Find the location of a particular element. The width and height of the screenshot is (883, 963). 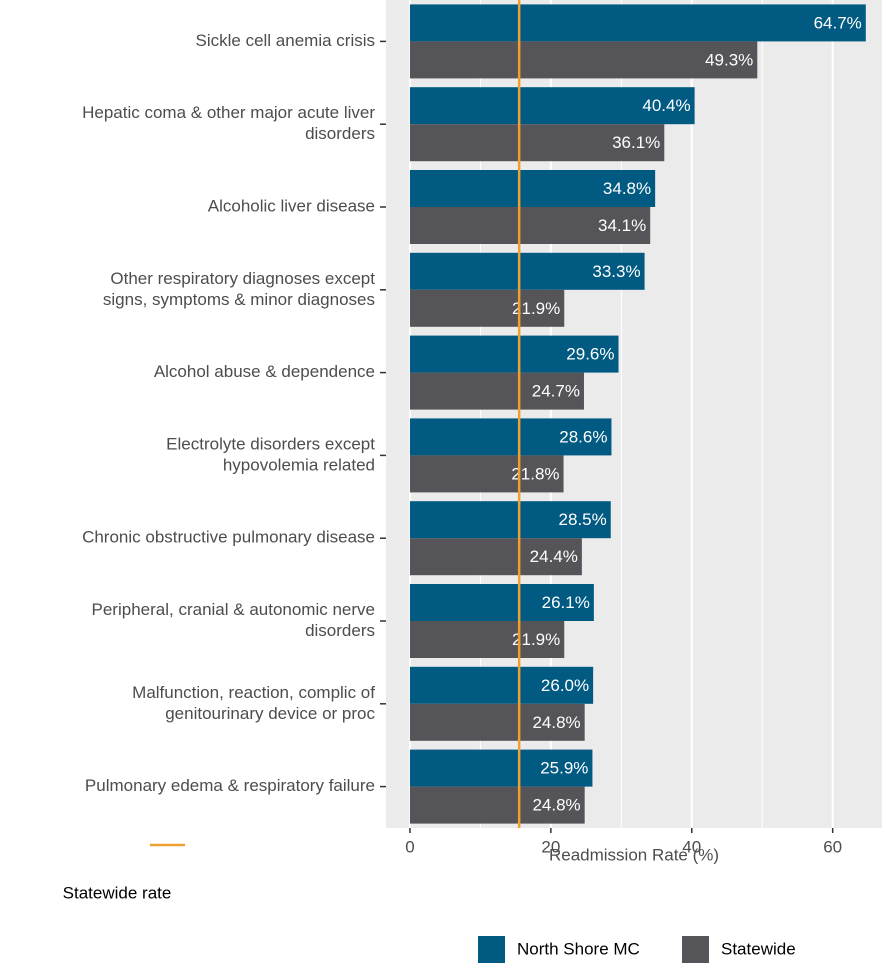

value-label: 28.5% is located at coordinates (583, 519).